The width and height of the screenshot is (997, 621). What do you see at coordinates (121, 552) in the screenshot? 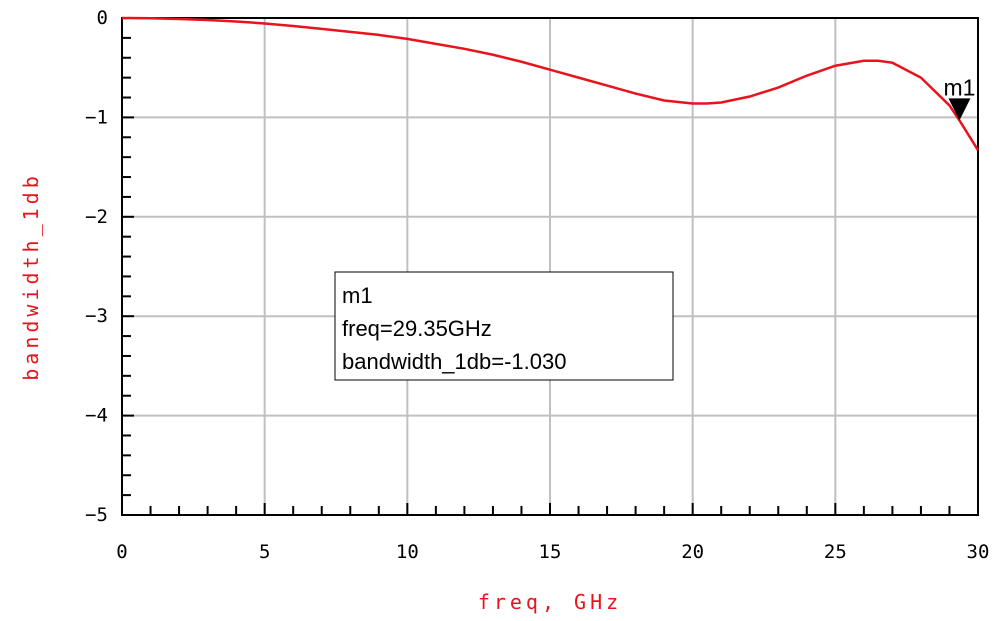
I see `x-tick-label: 0` at bounding box center [121, 552].